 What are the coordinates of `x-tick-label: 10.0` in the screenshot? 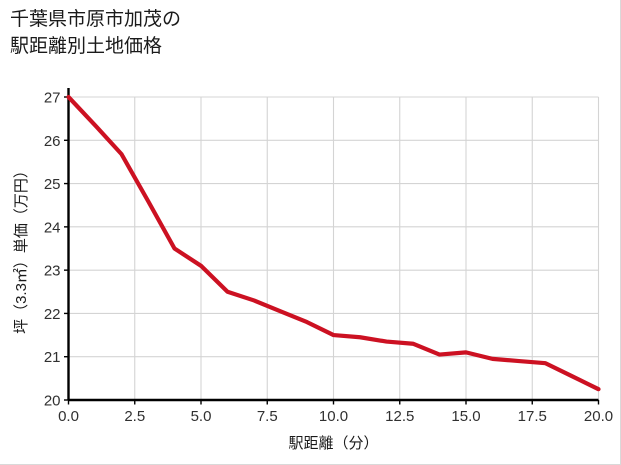 It's located at (333, 416).